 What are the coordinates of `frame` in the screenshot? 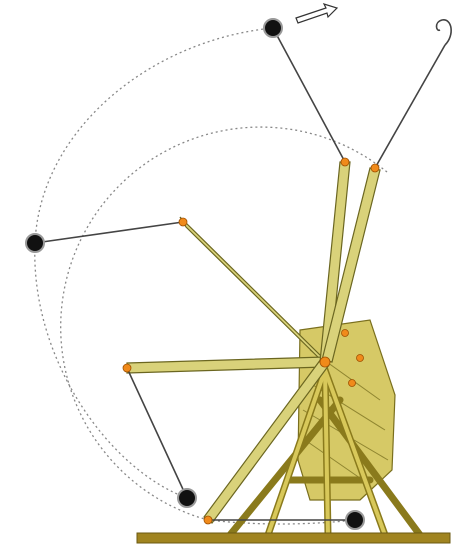 It's located at (325, 452).